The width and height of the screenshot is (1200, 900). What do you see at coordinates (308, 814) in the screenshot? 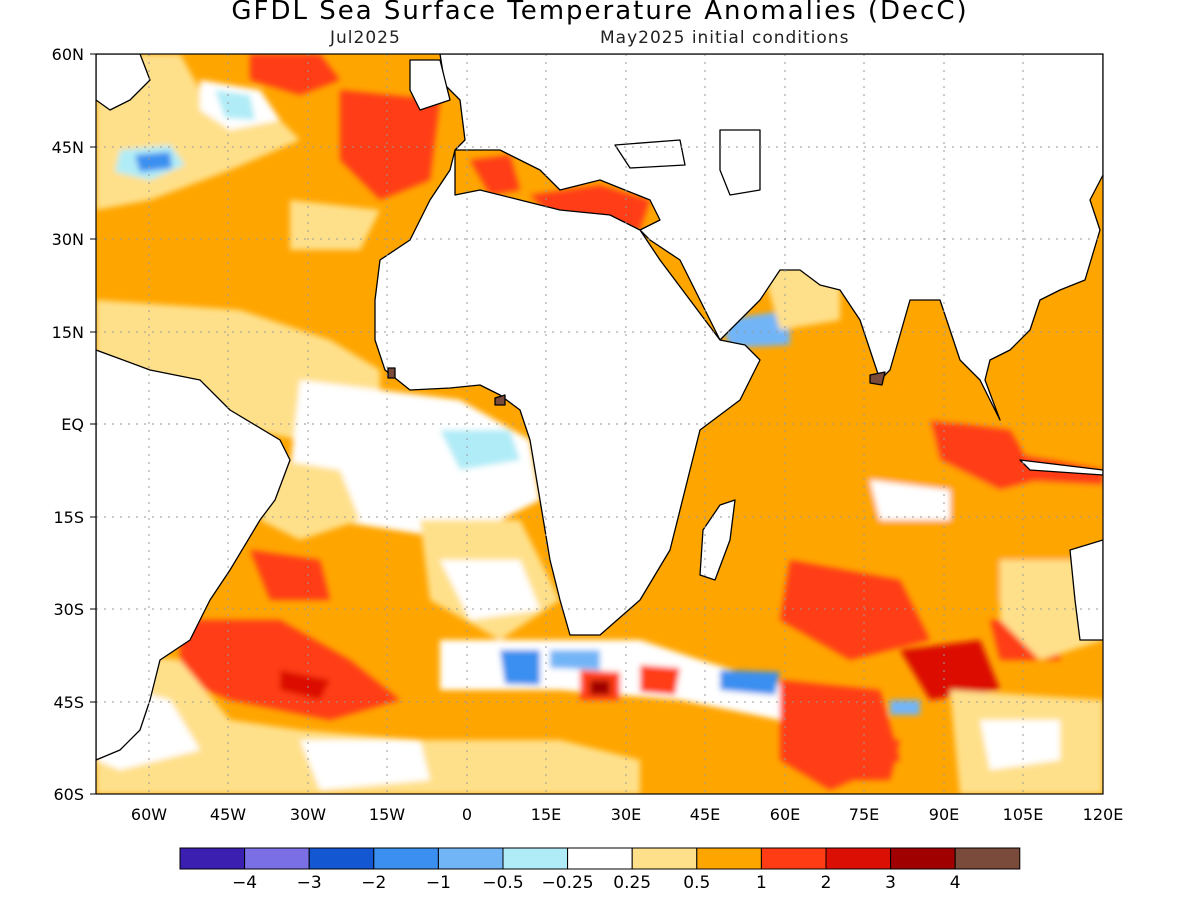
I see `lon-tick-label: 30W` at bounding box center [308, 814].